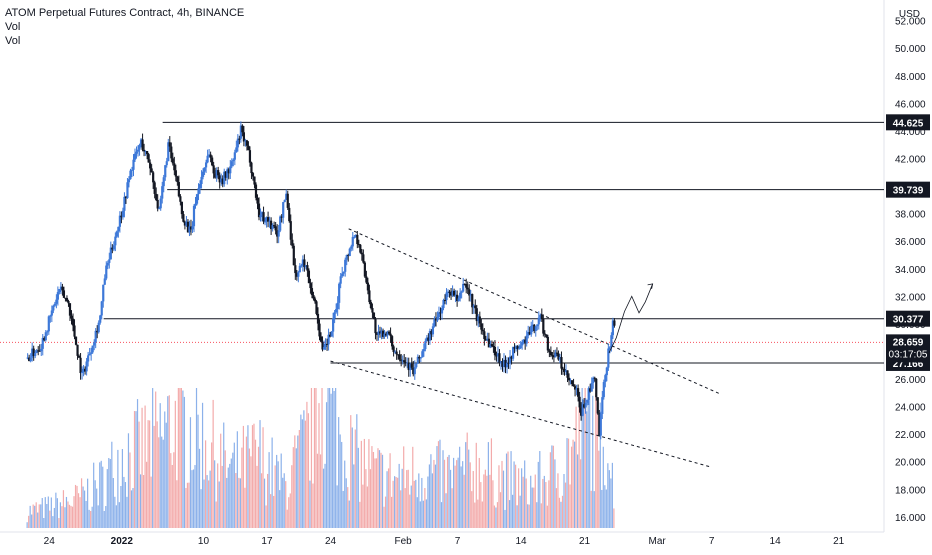 The image size is (932, 555). What do you see at coordinates (908, 318) in the screenshot?
I see `level-price-tag` at bounding box center [908, 318].